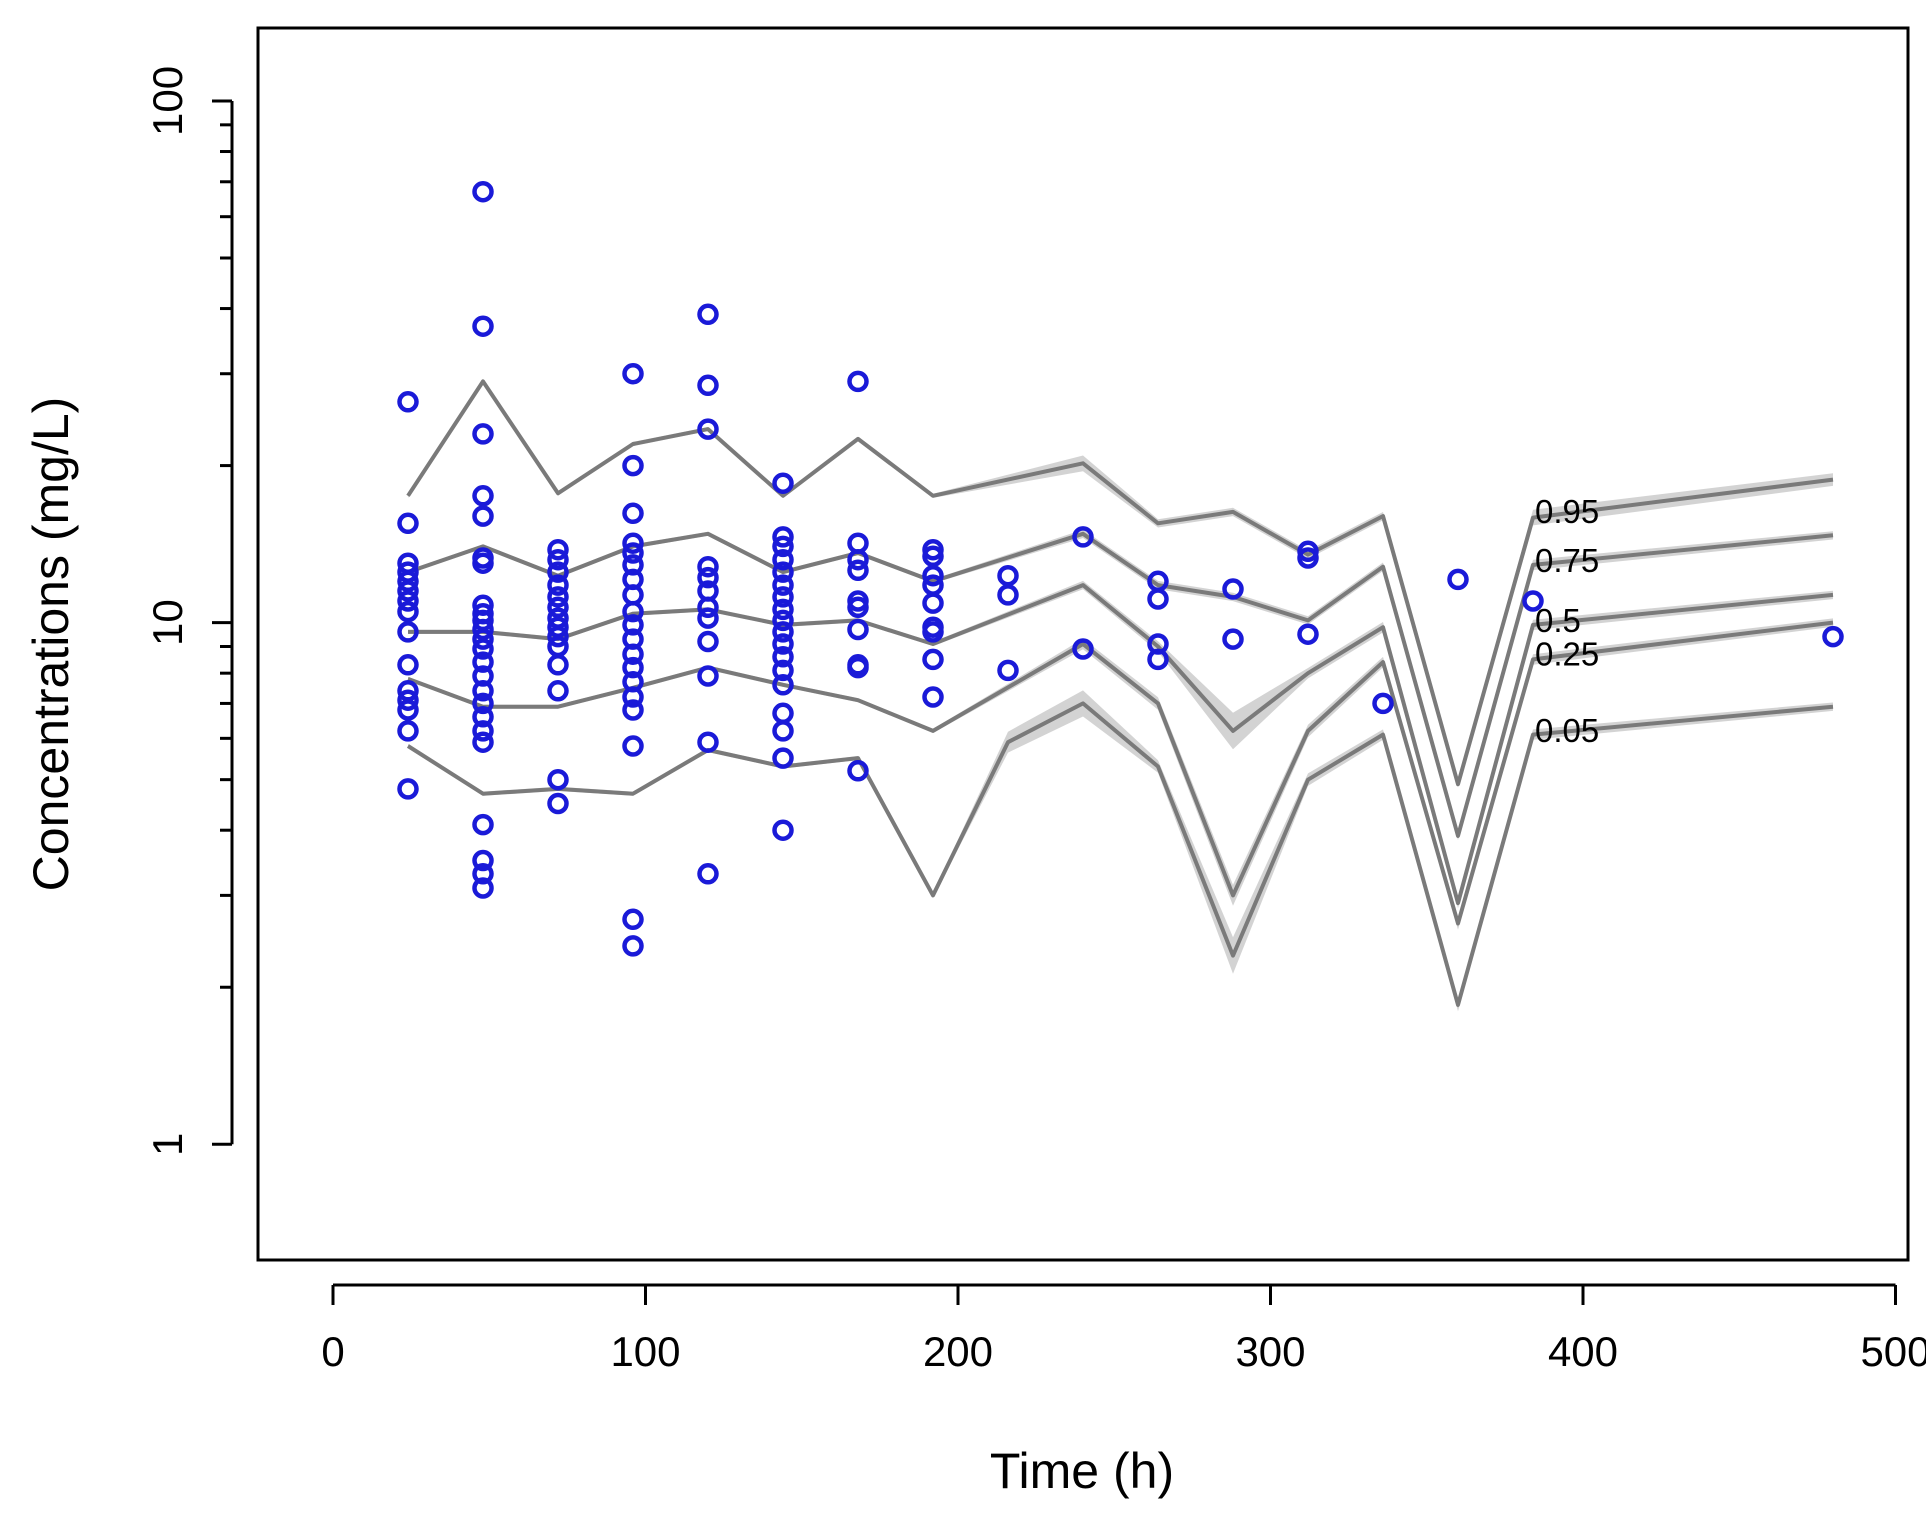 The height and width of the screenshot is (1517, 1926). I want to click on x-tick-label: 0, so click(332, 1351).